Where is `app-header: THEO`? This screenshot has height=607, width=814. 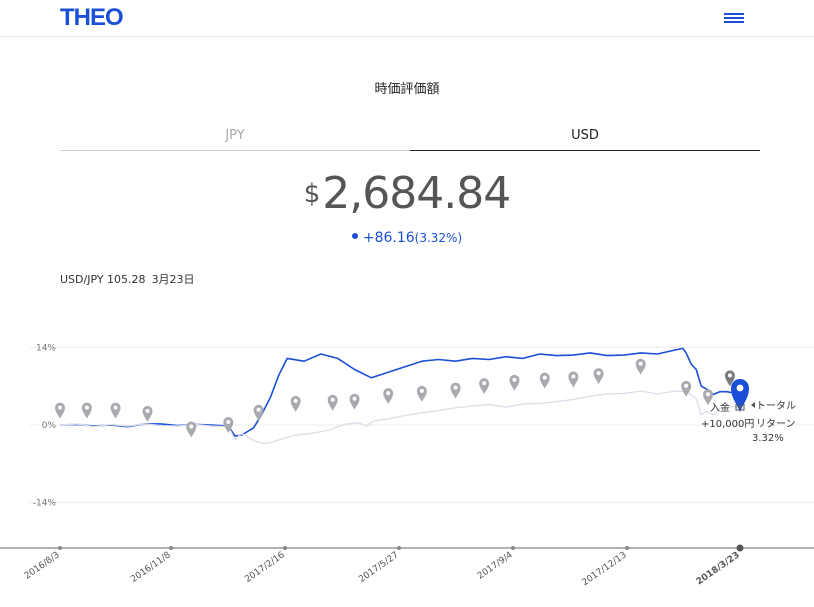
app-header: THEO is located at coordinates (407, 18).